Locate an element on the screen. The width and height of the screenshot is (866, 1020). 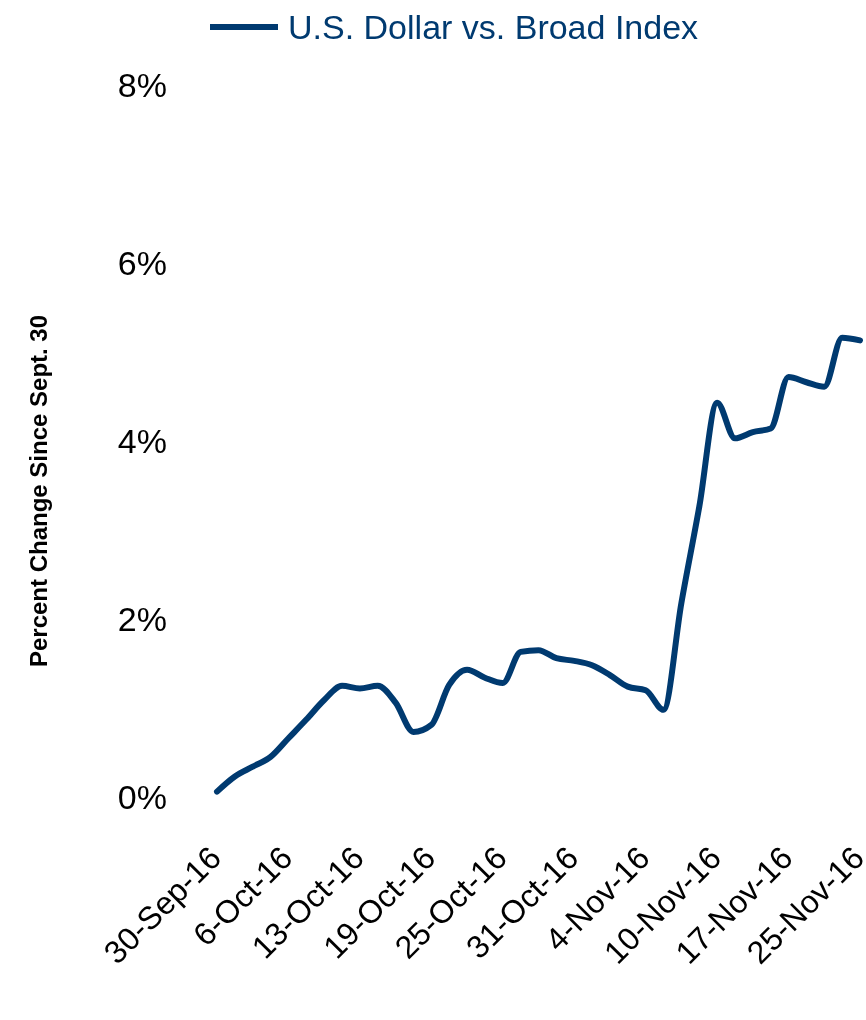
y-tick-label: 4% is located at coordinates (142, 440).